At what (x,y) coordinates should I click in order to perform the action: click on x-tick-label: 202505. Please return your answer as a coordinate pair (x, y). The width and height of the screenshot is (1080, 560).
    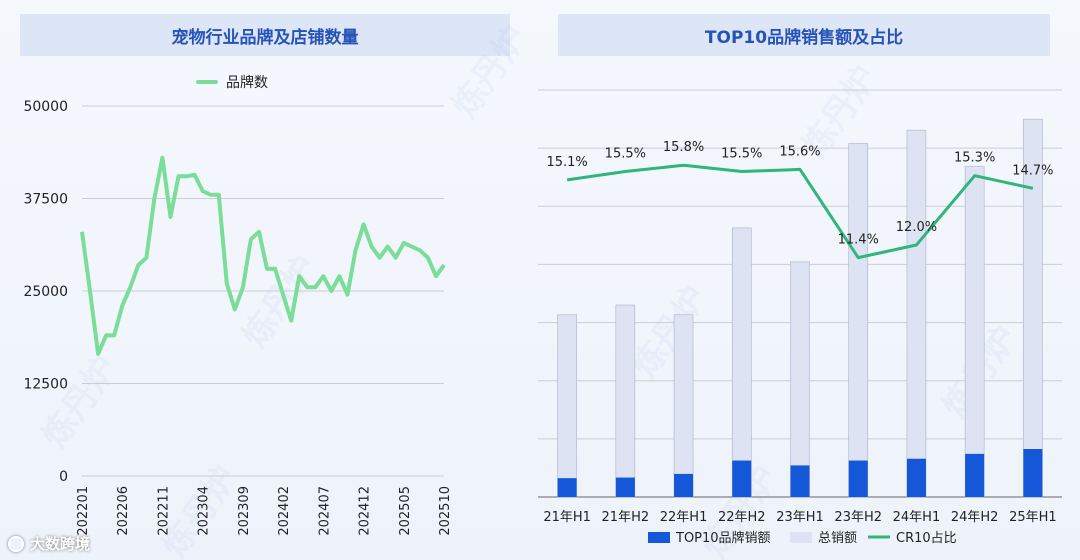
    Looking at the image, I should click on (405, 511).